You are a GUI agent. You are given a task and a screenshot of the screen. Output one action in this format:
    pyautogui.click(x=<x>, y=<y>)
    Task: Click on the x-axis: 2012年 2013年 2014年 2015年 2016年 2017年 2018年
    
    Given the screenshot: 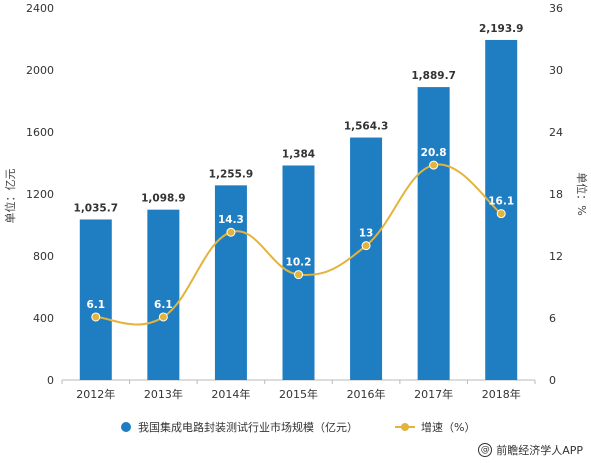 What is the action you would take?
    pyautogui.click(x=298, y=390)
    